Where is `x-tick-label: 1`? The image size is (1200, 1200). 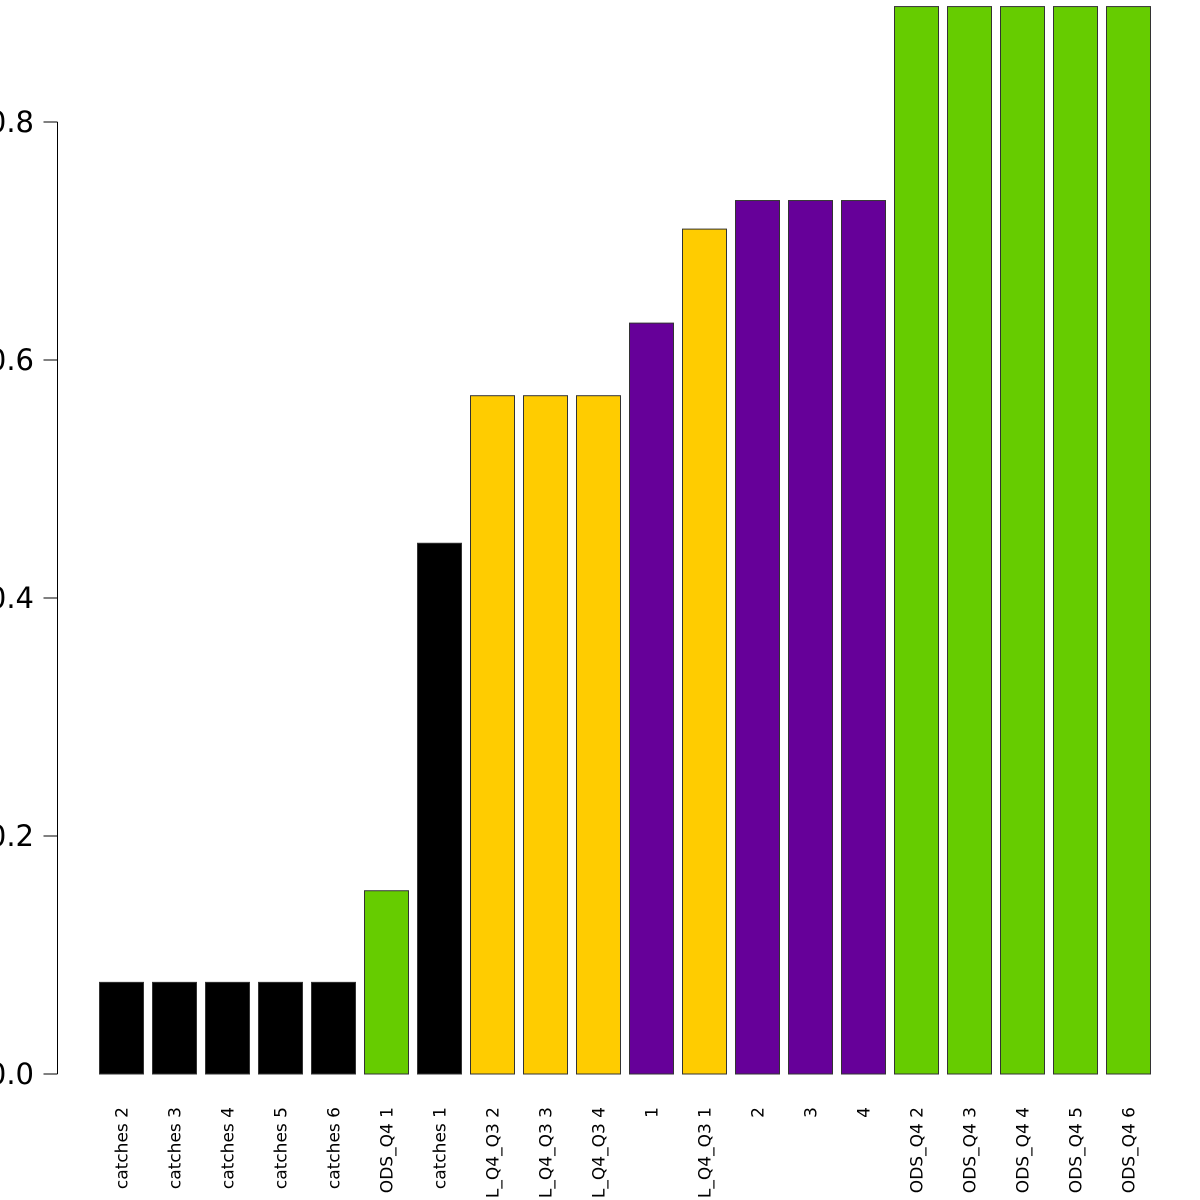 x-tick-label: 1 is located at coordinates (653, 1112).